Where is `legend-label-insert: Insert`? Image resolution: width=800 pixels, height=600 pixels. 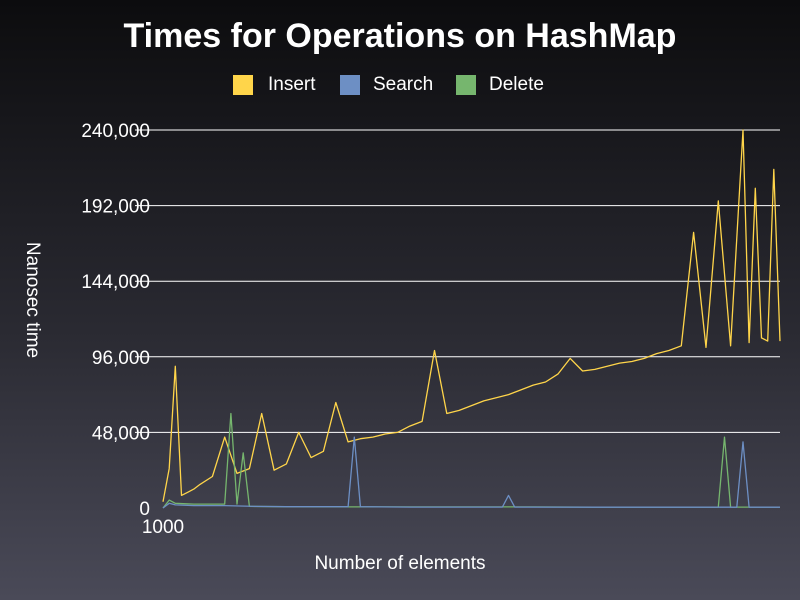
legend-label-insert: Insert is located at coordinates (292, 84).